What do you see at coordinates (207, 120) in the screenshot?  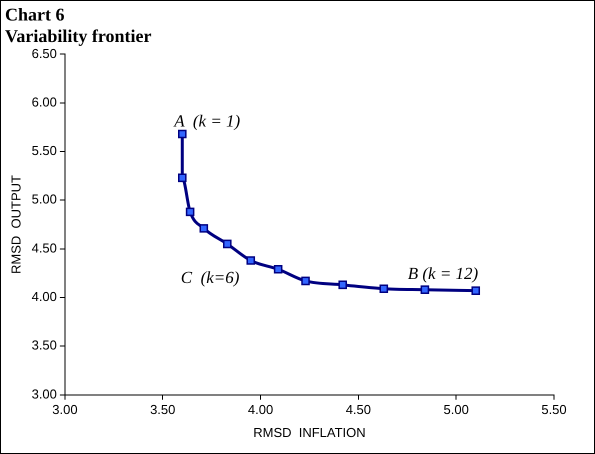 I see `annotation: A (k = 1)` at bounding box center [207, 120].